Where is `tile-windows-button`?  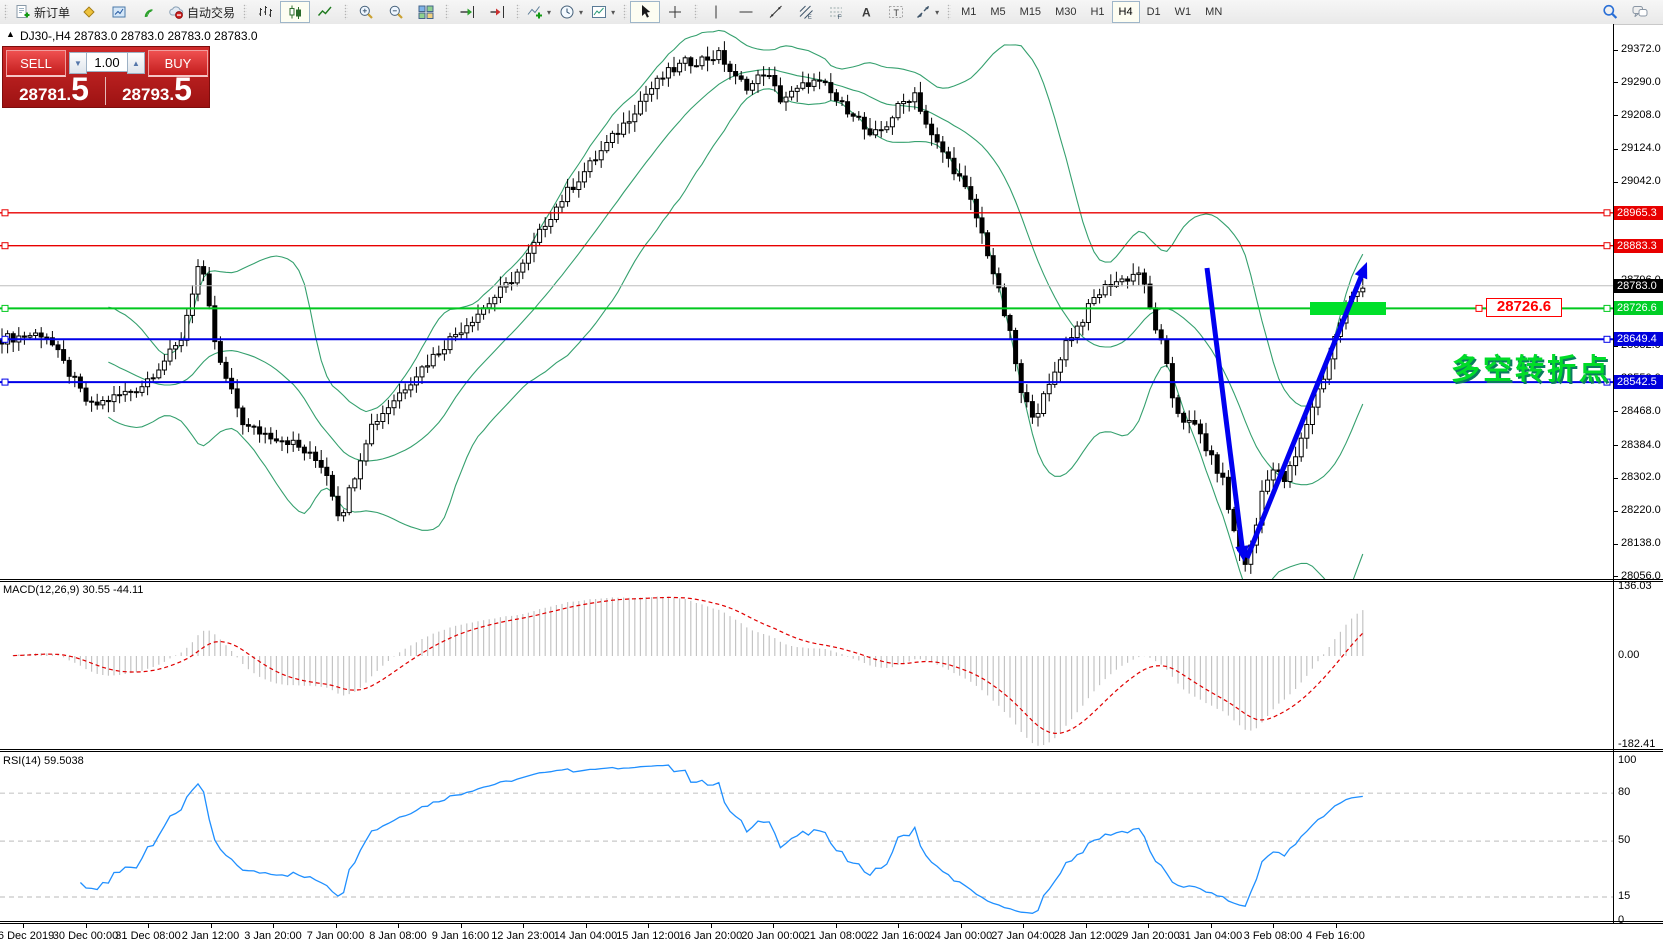 tile-windows-button is located at coordinates (426, 12).